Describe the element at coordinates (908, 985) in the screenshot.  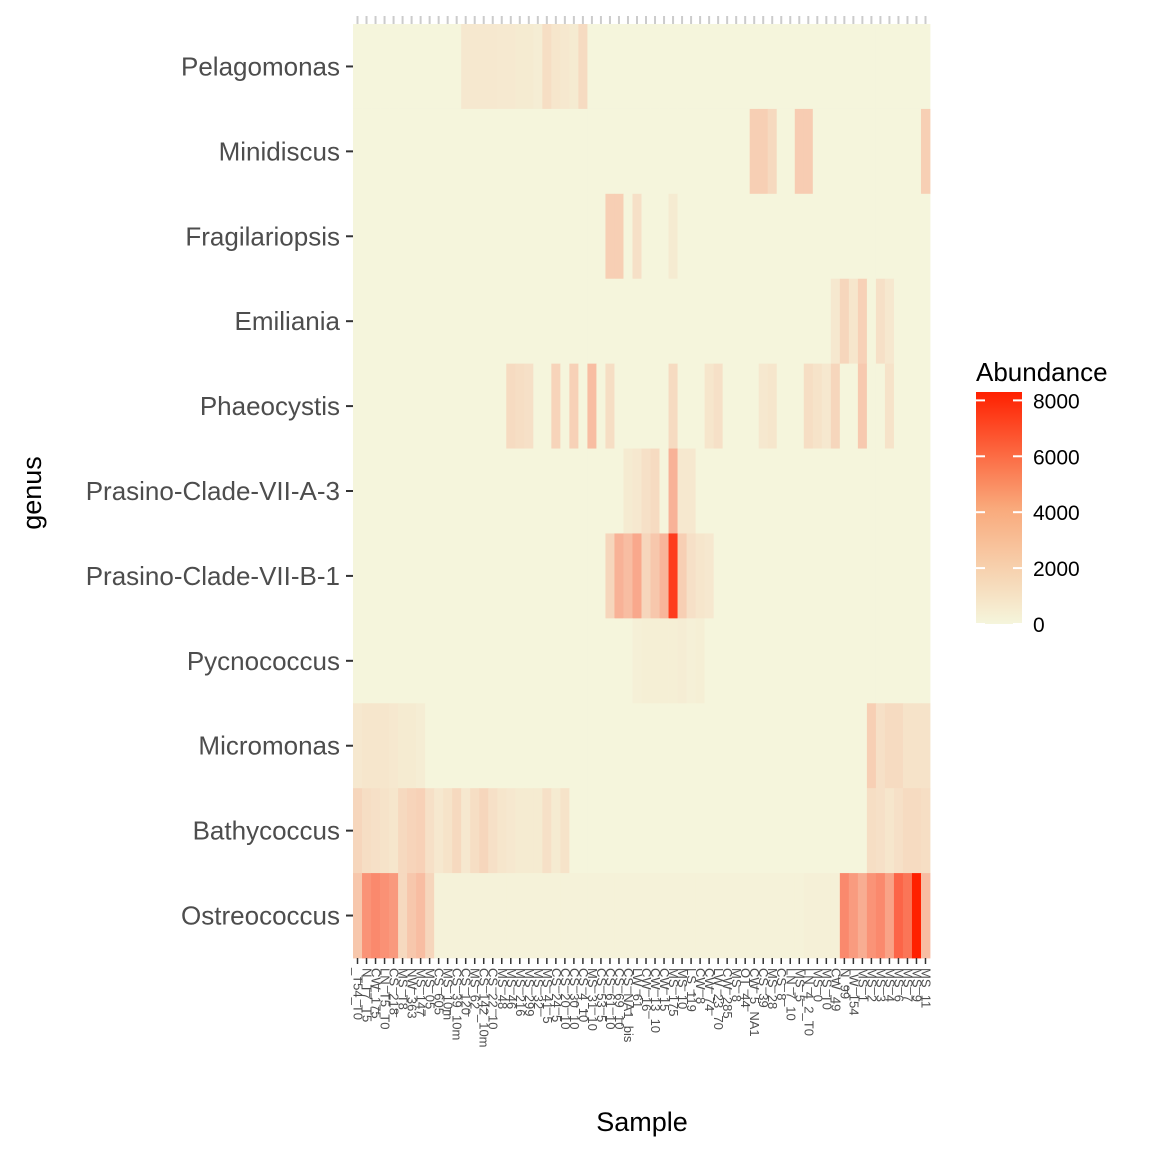
I see `x-tick-label: MS_7` at that location.